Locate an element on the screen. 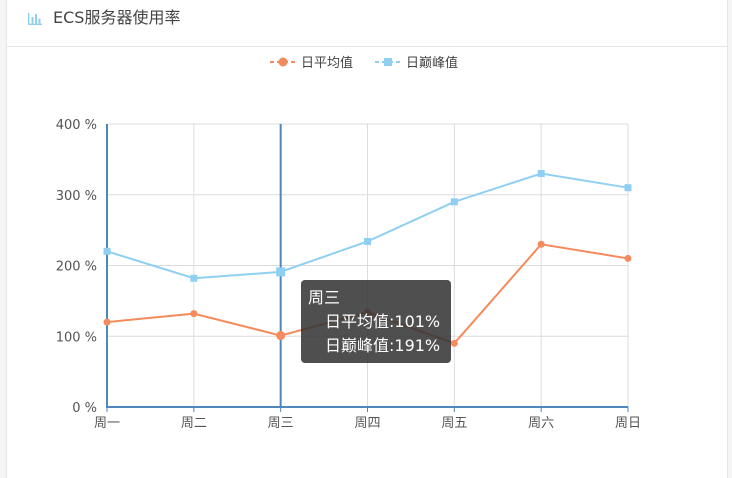 The image size is (732, 478). x-tick-label: 周五 is located at coordinates (454, 423).